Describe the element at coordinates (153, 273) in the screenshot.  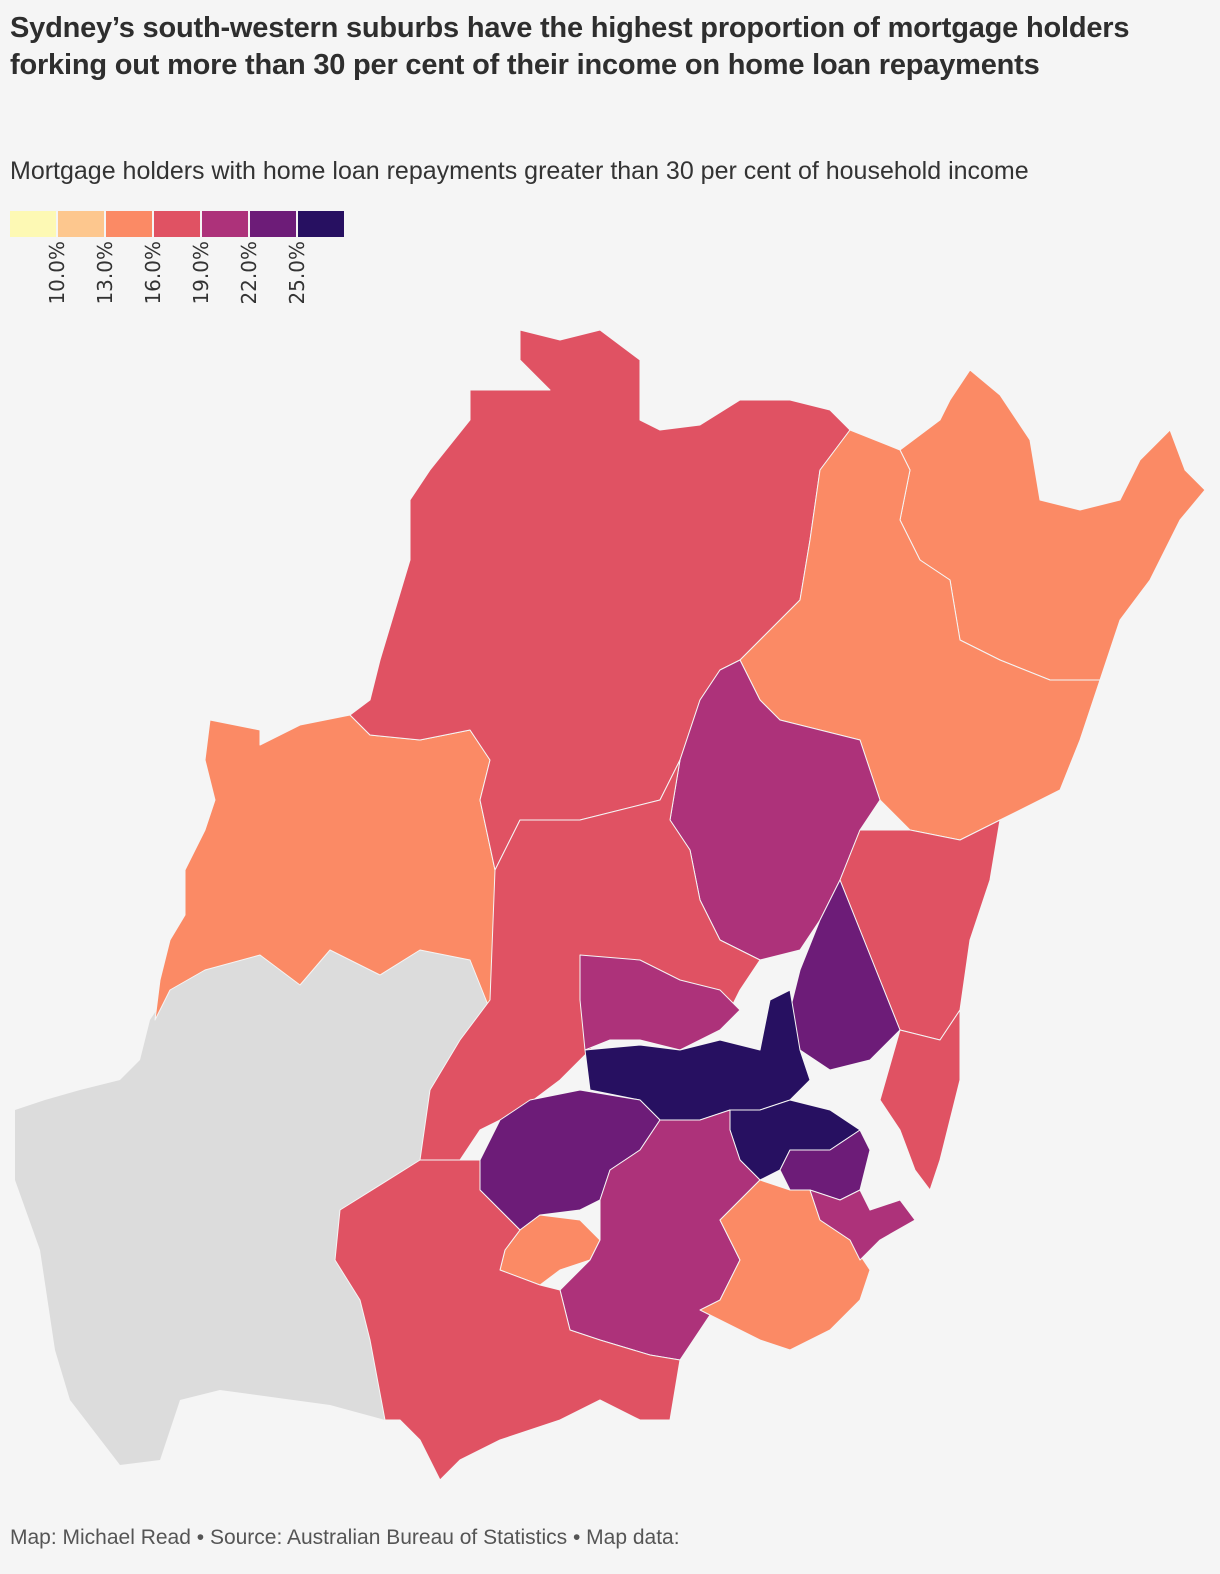
I see `legend-label: 16.0%` at that location.